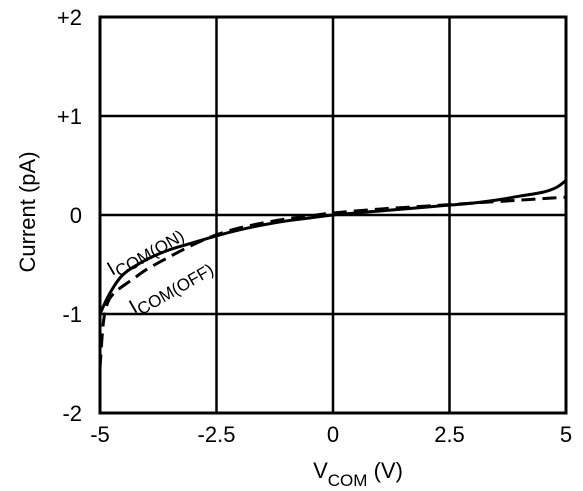 The height and width of the screenshot is (491, 583). I want to click on y-tick-labels: +2 +1 0 -1 -2, so click(69, 215).